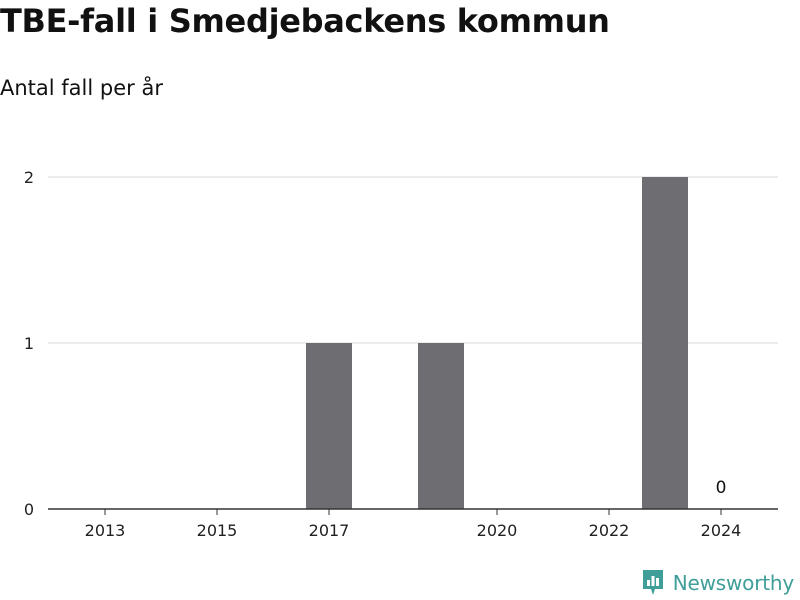 Image resolution: width=800 pixels, height=600 pixels. I want to click on bar-2019, so click(441, 426).